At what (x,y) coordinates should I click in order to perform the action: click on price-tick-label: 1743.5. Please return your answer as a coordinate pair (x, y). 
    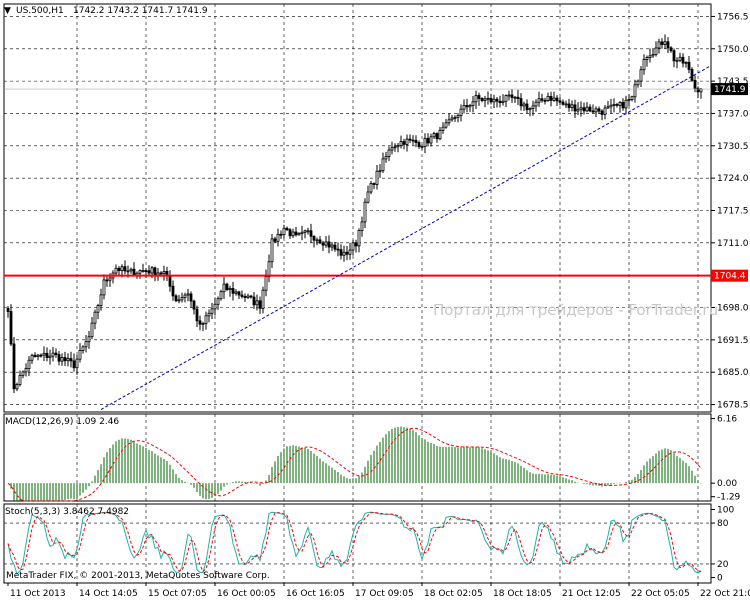
    Looking at the image, I should click on (733, 82).